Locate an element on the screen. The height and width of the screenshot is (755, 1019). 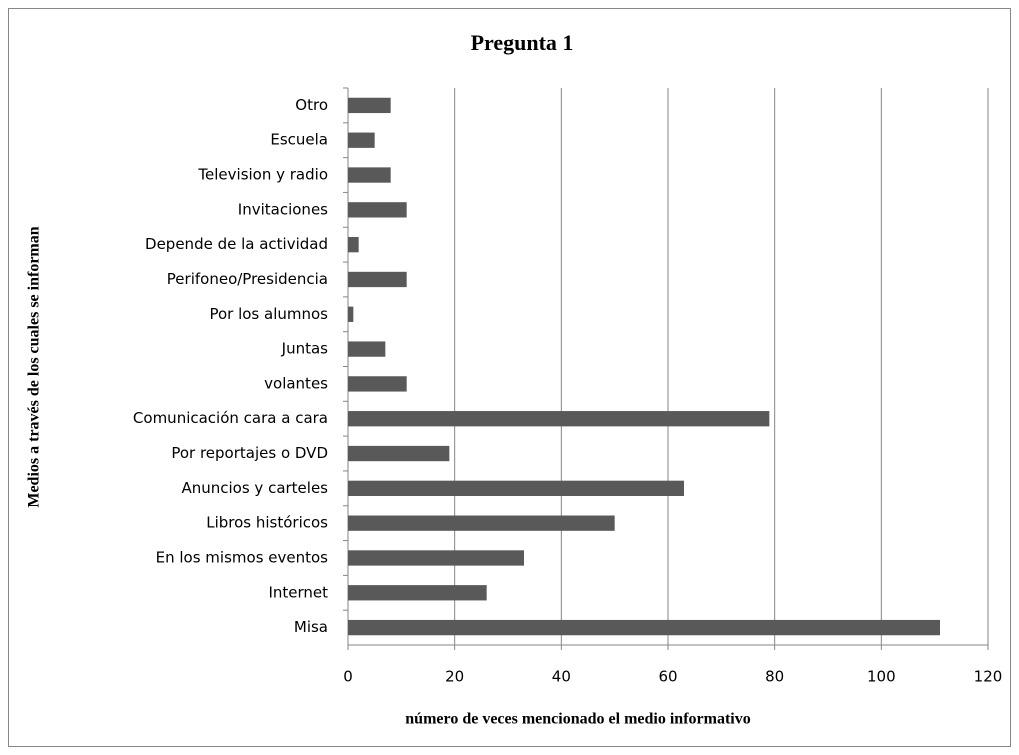
x-tick-label: 60 is located at coordinates (667, 677).